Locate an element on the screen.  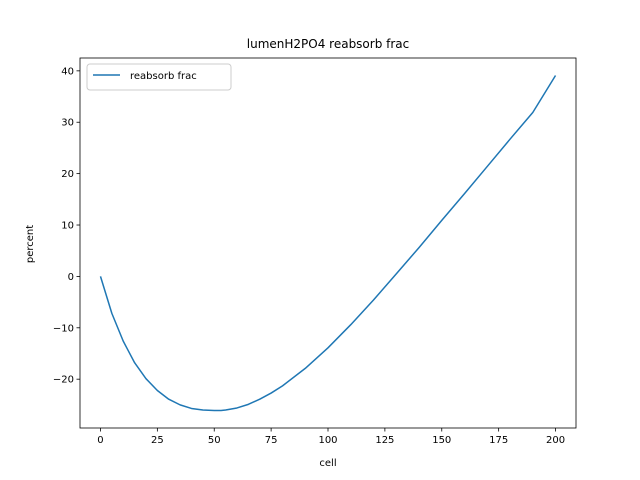
chart-title: lumenH2PO4 reabsorb frac is located at coordinates (328, 44).